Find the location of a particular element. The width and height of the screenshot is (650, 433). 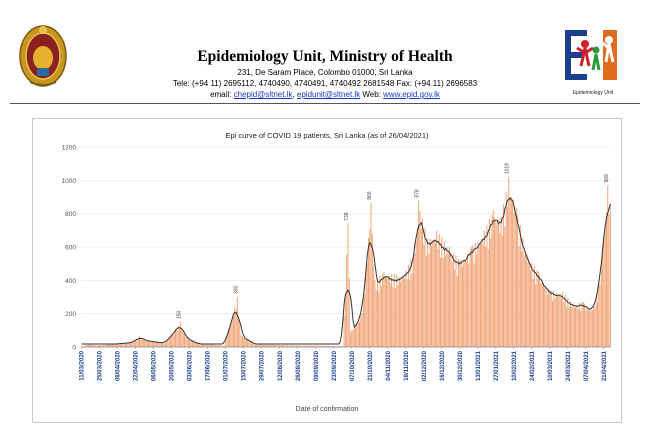

y-tick-label: 400 is located at coordinates (70, 281).